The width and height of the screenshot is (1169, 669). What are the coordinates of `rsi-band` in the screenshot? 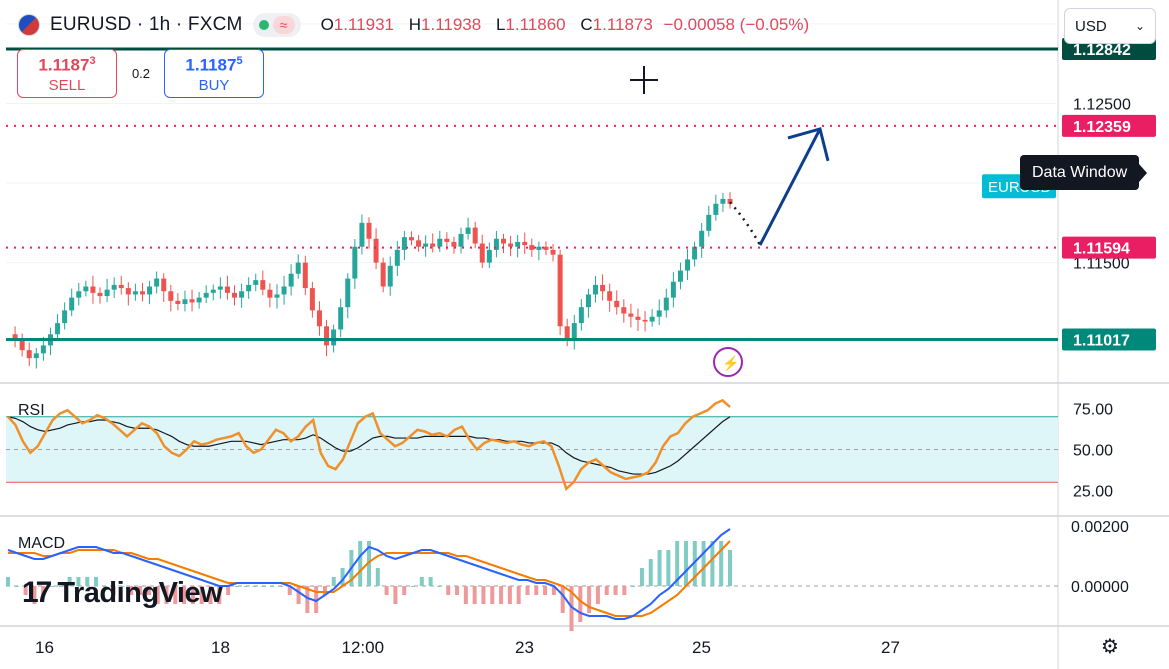 It's located at (532, 449).